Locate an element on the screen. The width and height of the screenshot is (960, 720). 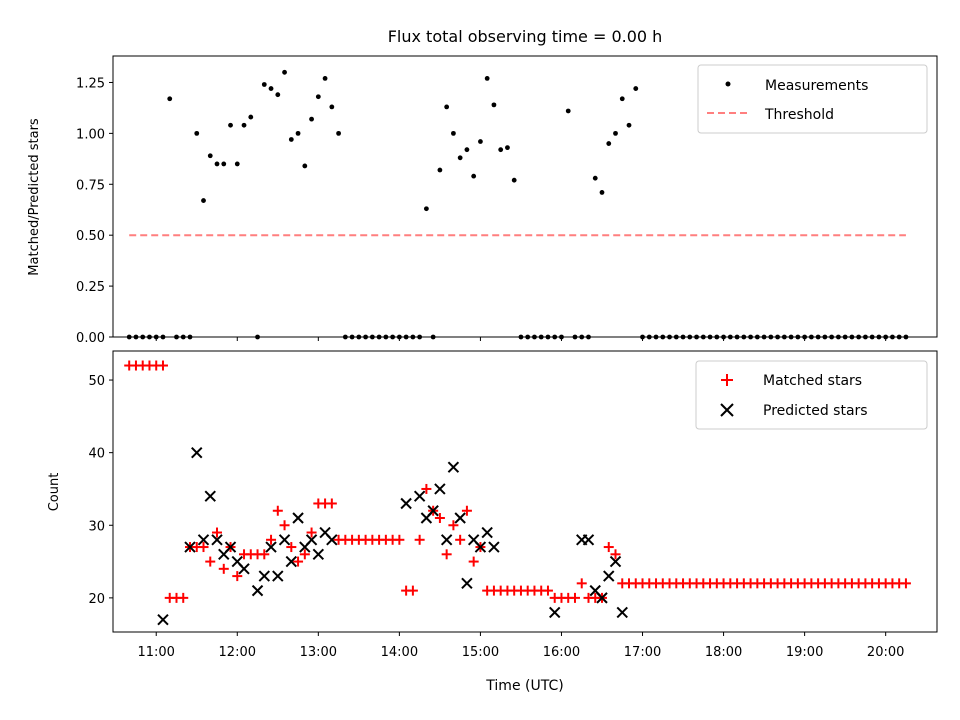
bottom-y-ticks: 20 30 40 50 is located at coordinates (100, 490).